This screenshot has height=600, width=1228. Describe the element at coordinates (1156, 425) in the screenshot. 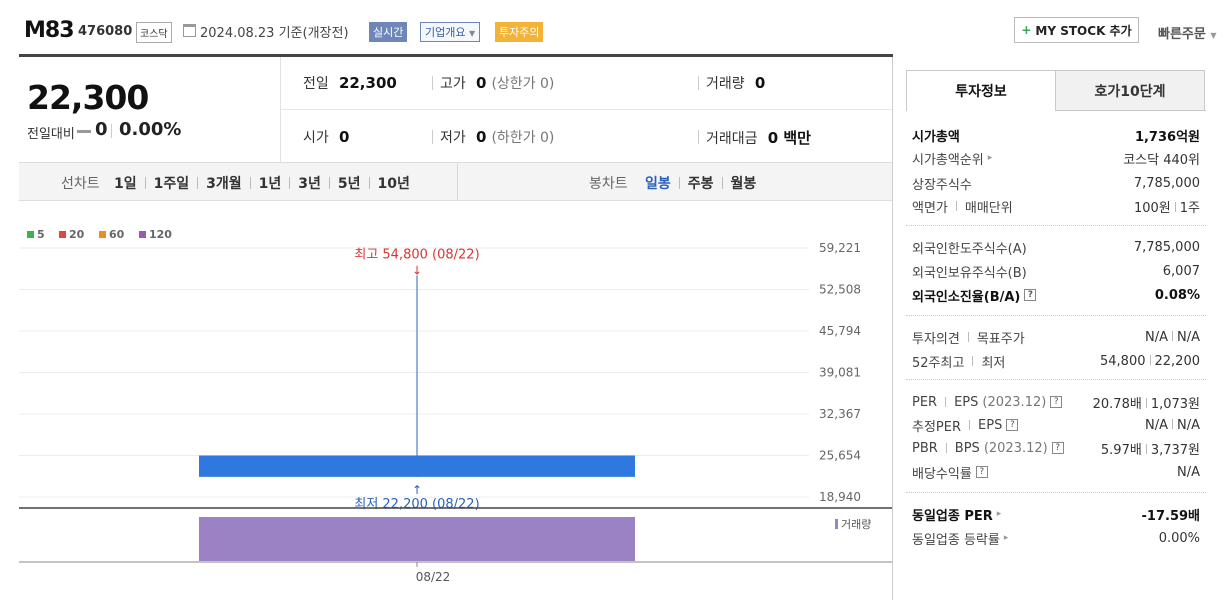

I see `est-per-value: N/A` at that location.